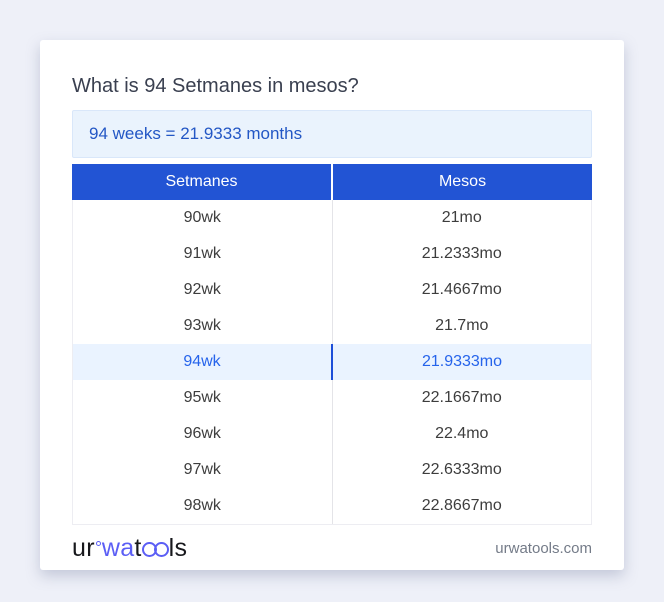 The height and width of the screenshot is (602, 664). Describe the element at coordinates (332, 548) in the screenshot. I see `card-footer: ur wat ls urwatools.com` at that location.